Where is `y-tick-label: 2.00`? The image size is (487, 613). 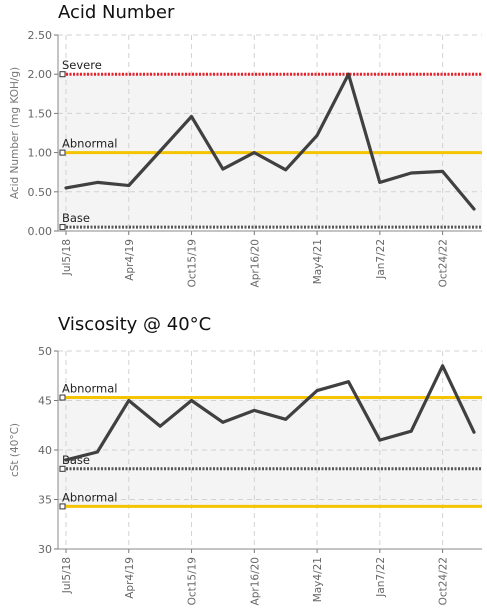 y-tick-label: 2.00 is located at coordinates (40, 74).